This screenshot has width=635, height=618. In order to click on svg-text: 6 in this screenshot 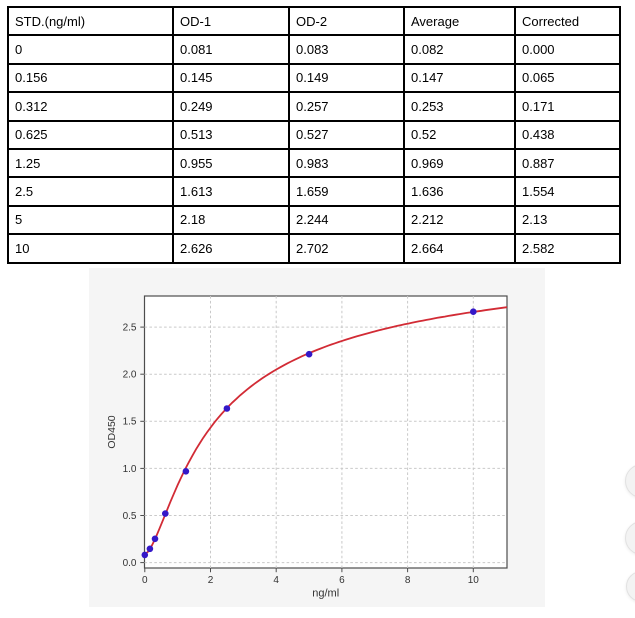, I will do `click(342, 580)`.